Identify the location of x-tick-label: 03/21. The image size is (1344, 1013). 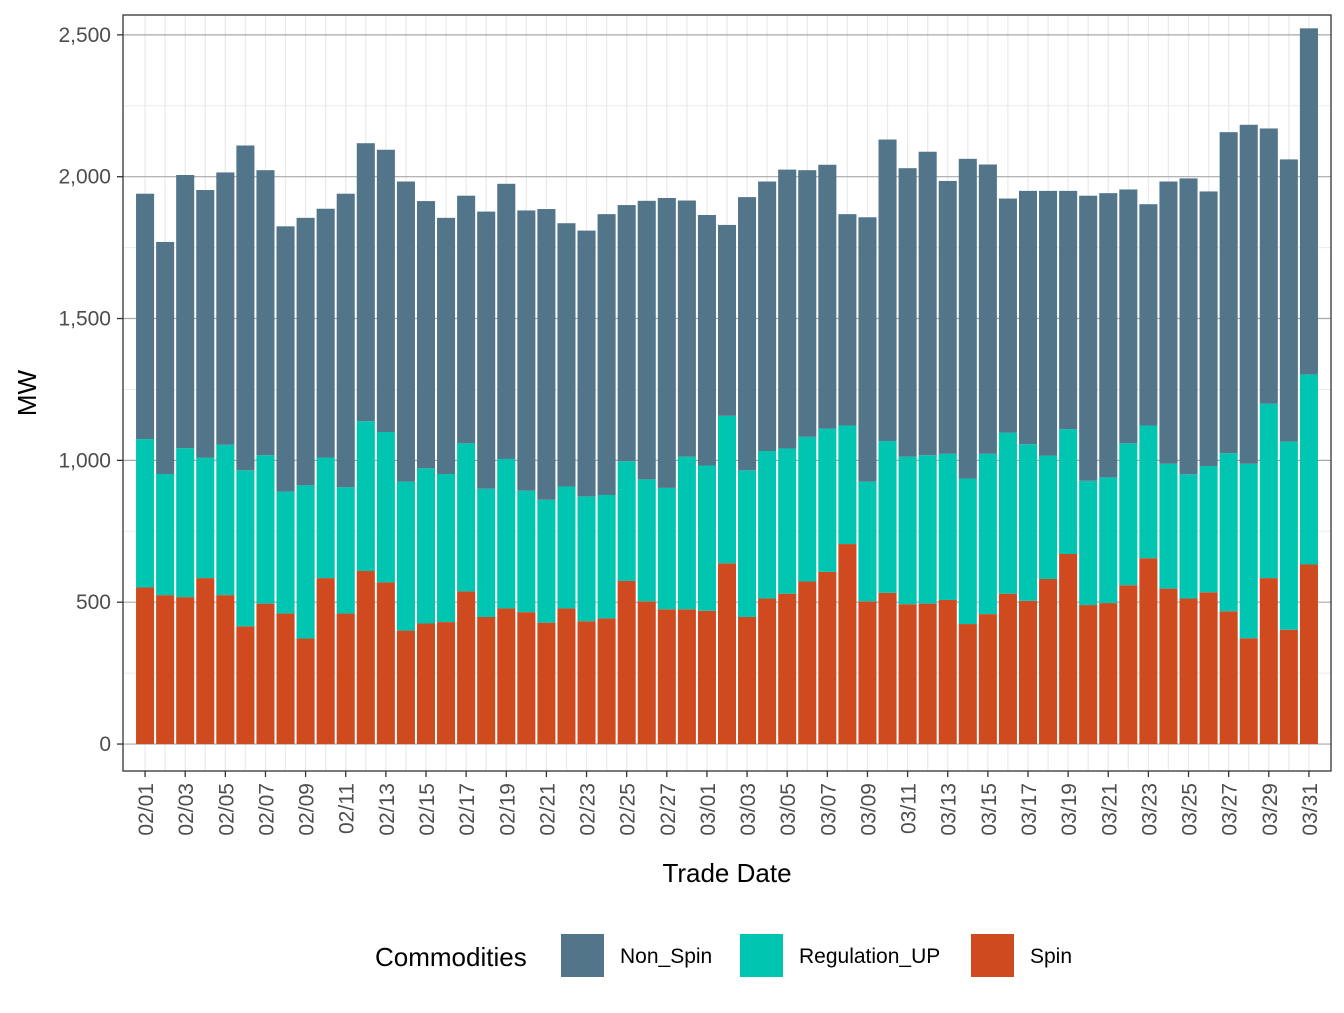
(1109, 809).